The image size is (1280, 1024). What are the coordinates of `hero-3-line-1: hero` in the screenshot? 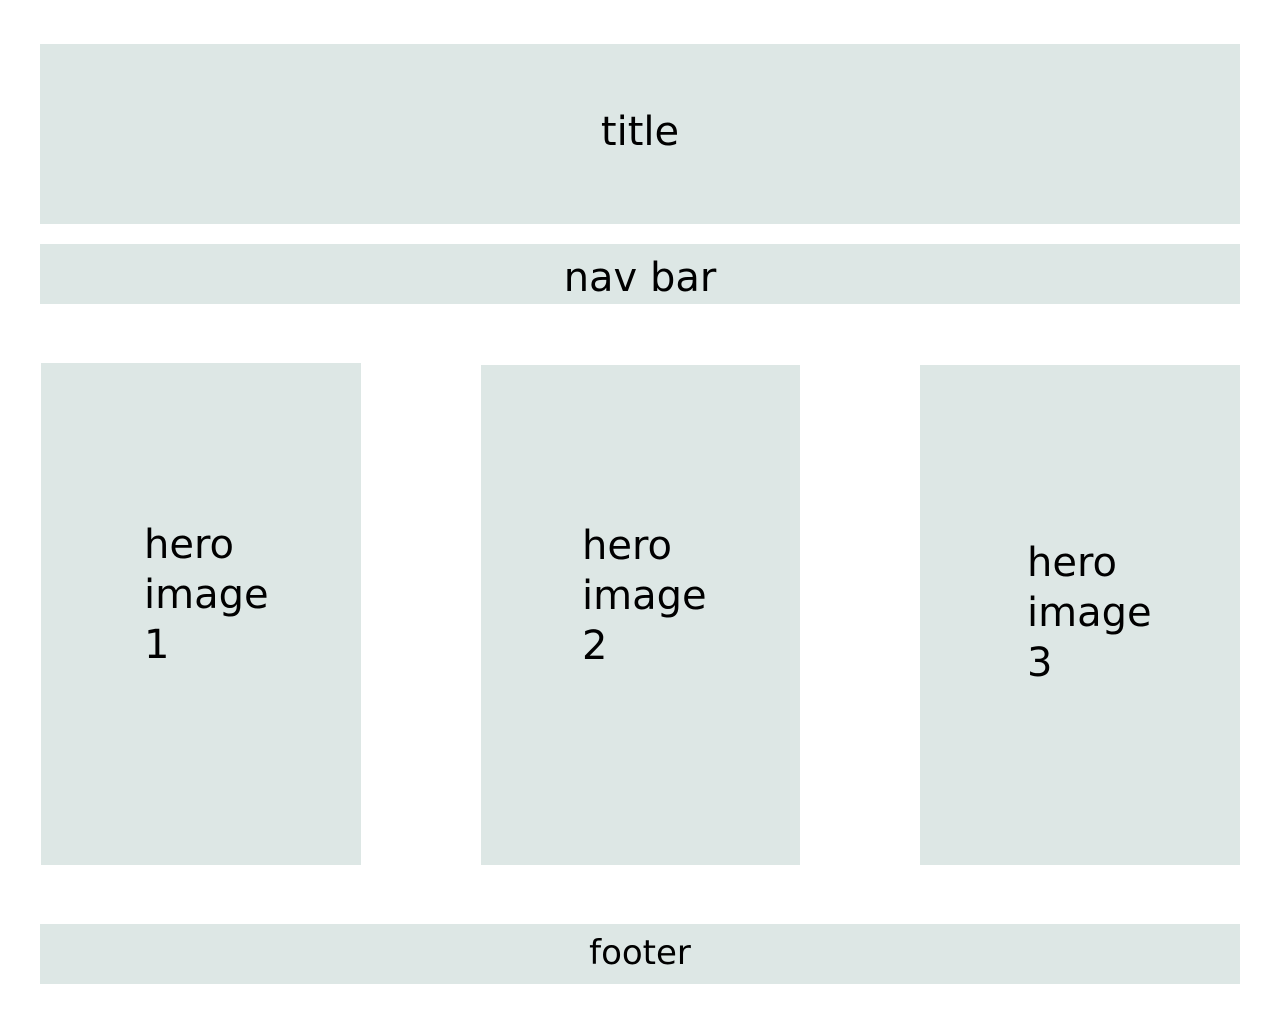 It's located at (1072, 563).